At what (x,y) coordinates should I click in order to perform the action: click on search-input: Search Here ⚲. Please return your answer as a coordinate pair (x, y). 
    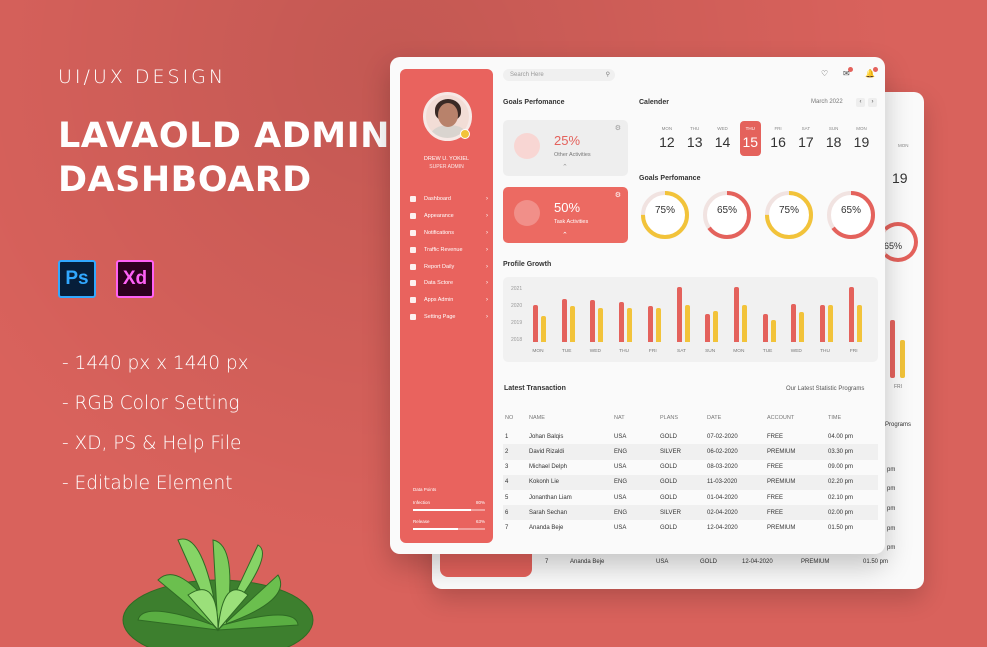
    Looking at the image, I should click on (559, 75).